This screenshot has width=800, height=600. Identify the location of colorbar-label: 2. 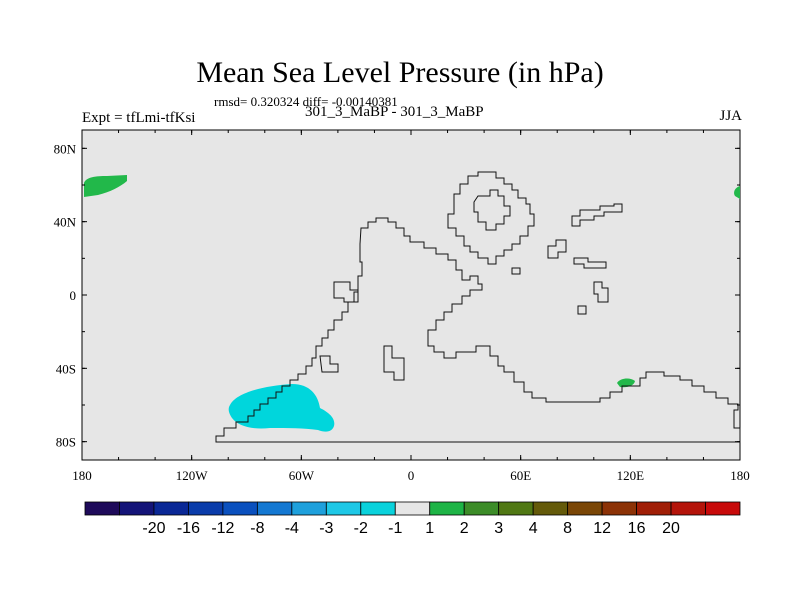
(464, 528).